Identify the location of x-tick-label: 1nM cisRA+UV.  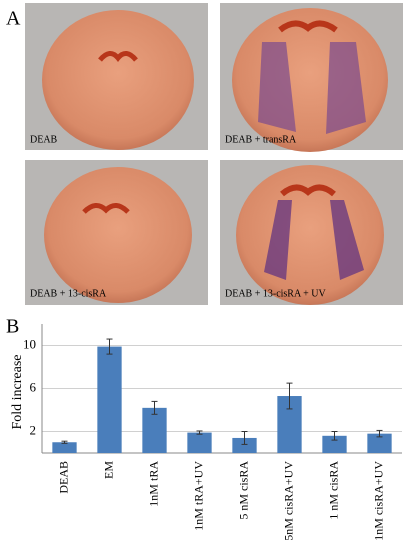
(378, 501).